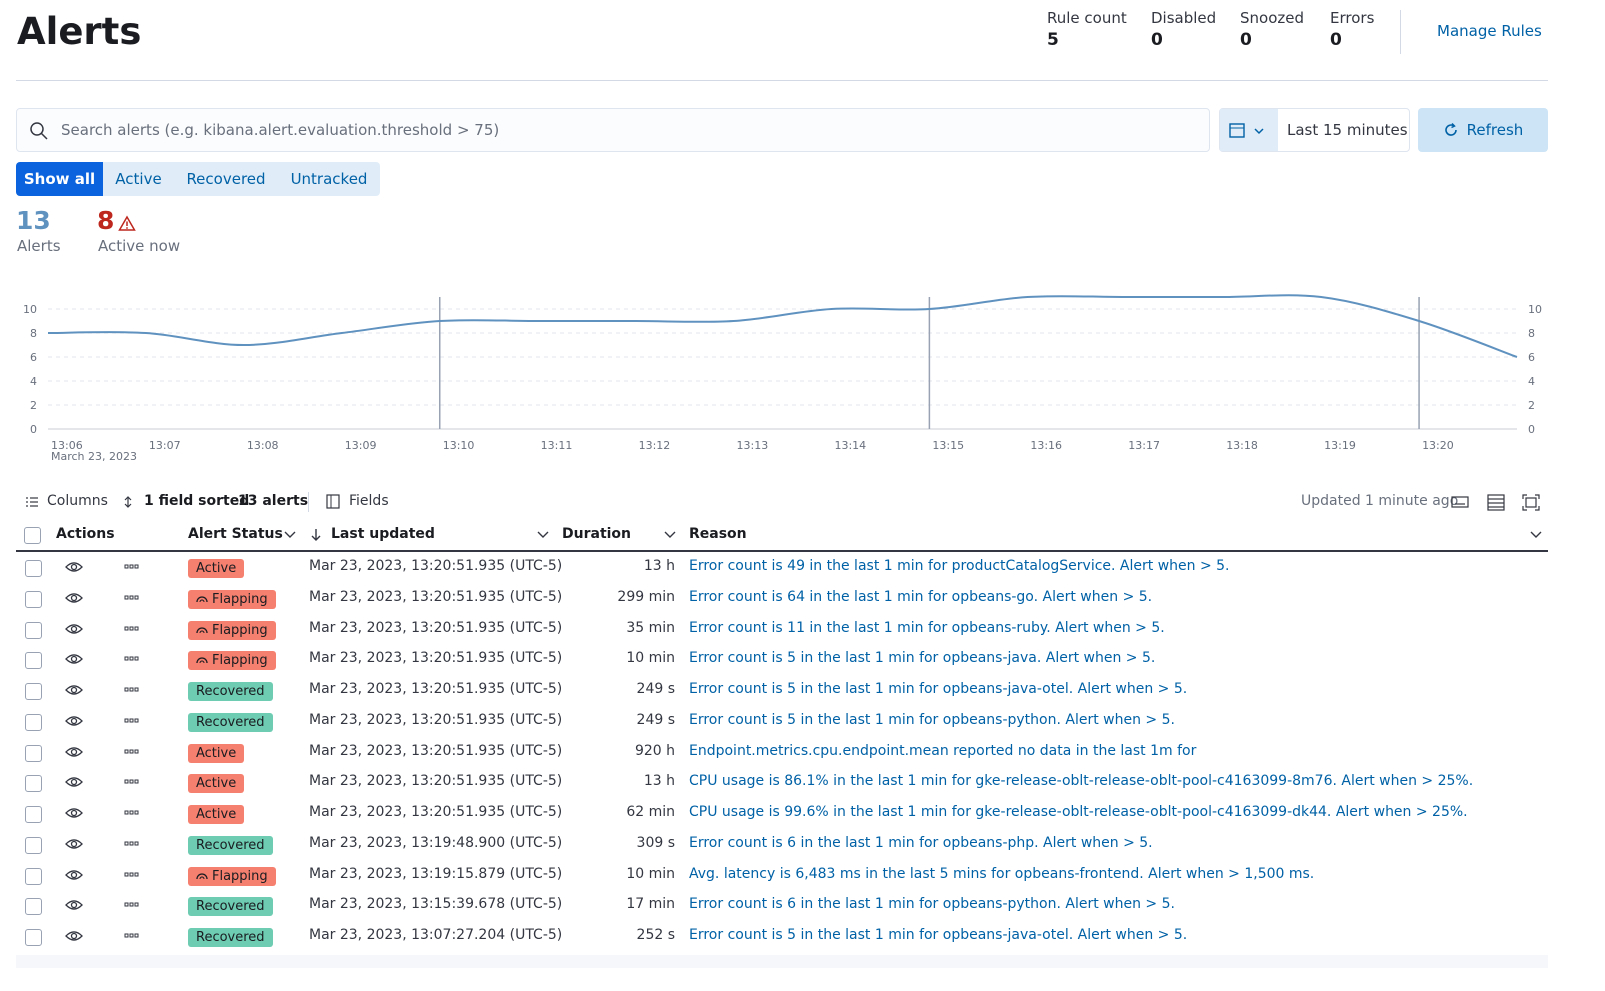 This screenshot has height=991, width=1605. Describe the element at coordinates (436, 904) in the screenshot. I see `last-updated: Mar 23, 2023, 13:15:39.678 (UTC-5)` at that location.